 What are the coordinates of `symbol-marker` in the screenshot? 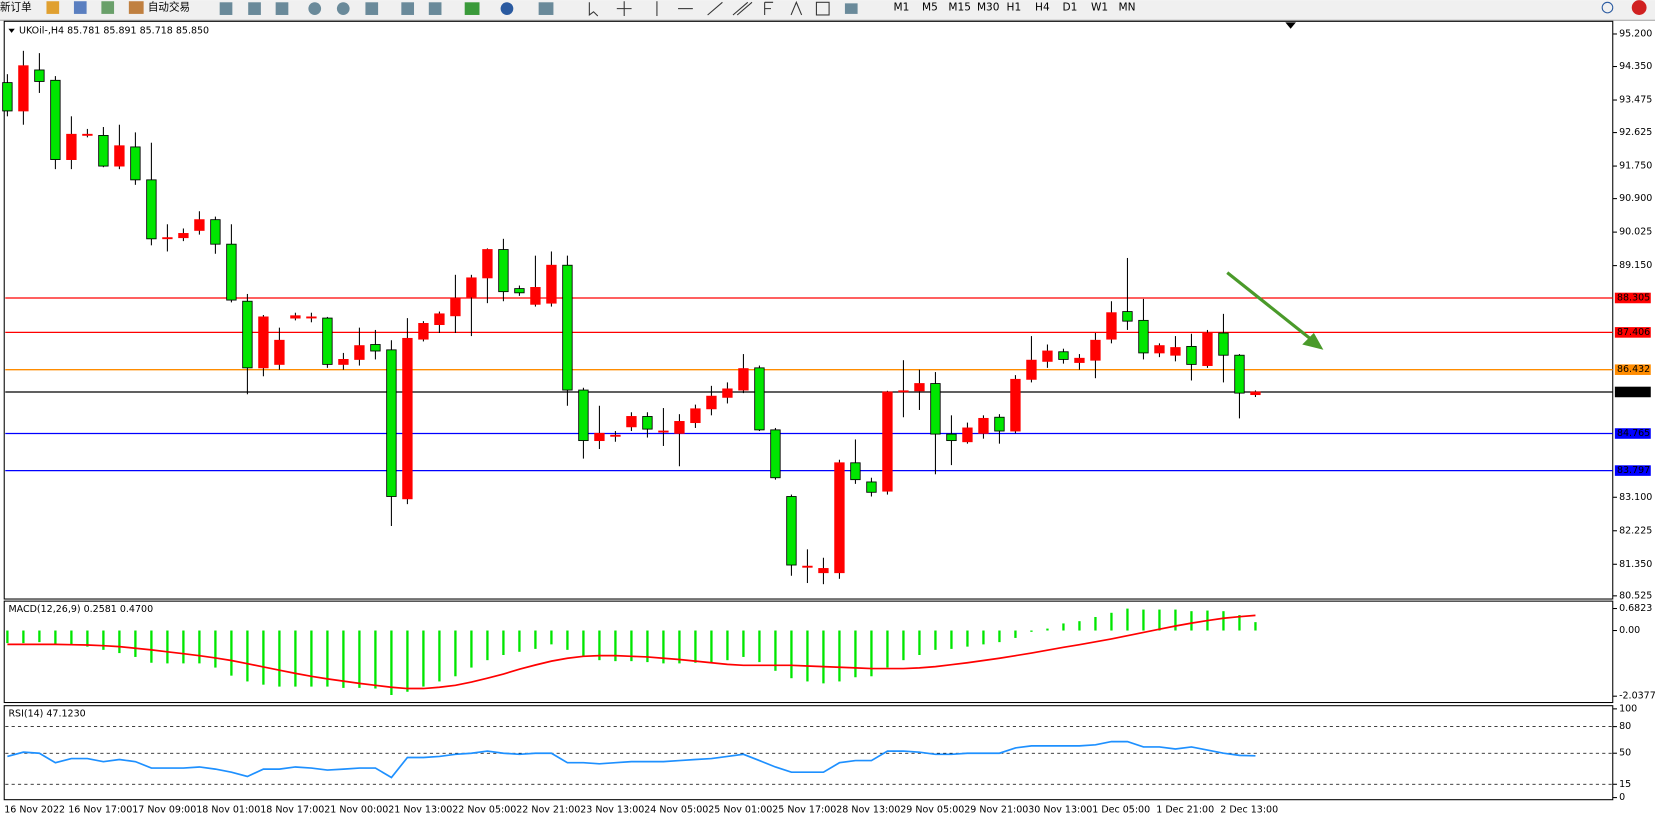 It's located at (11, 30).